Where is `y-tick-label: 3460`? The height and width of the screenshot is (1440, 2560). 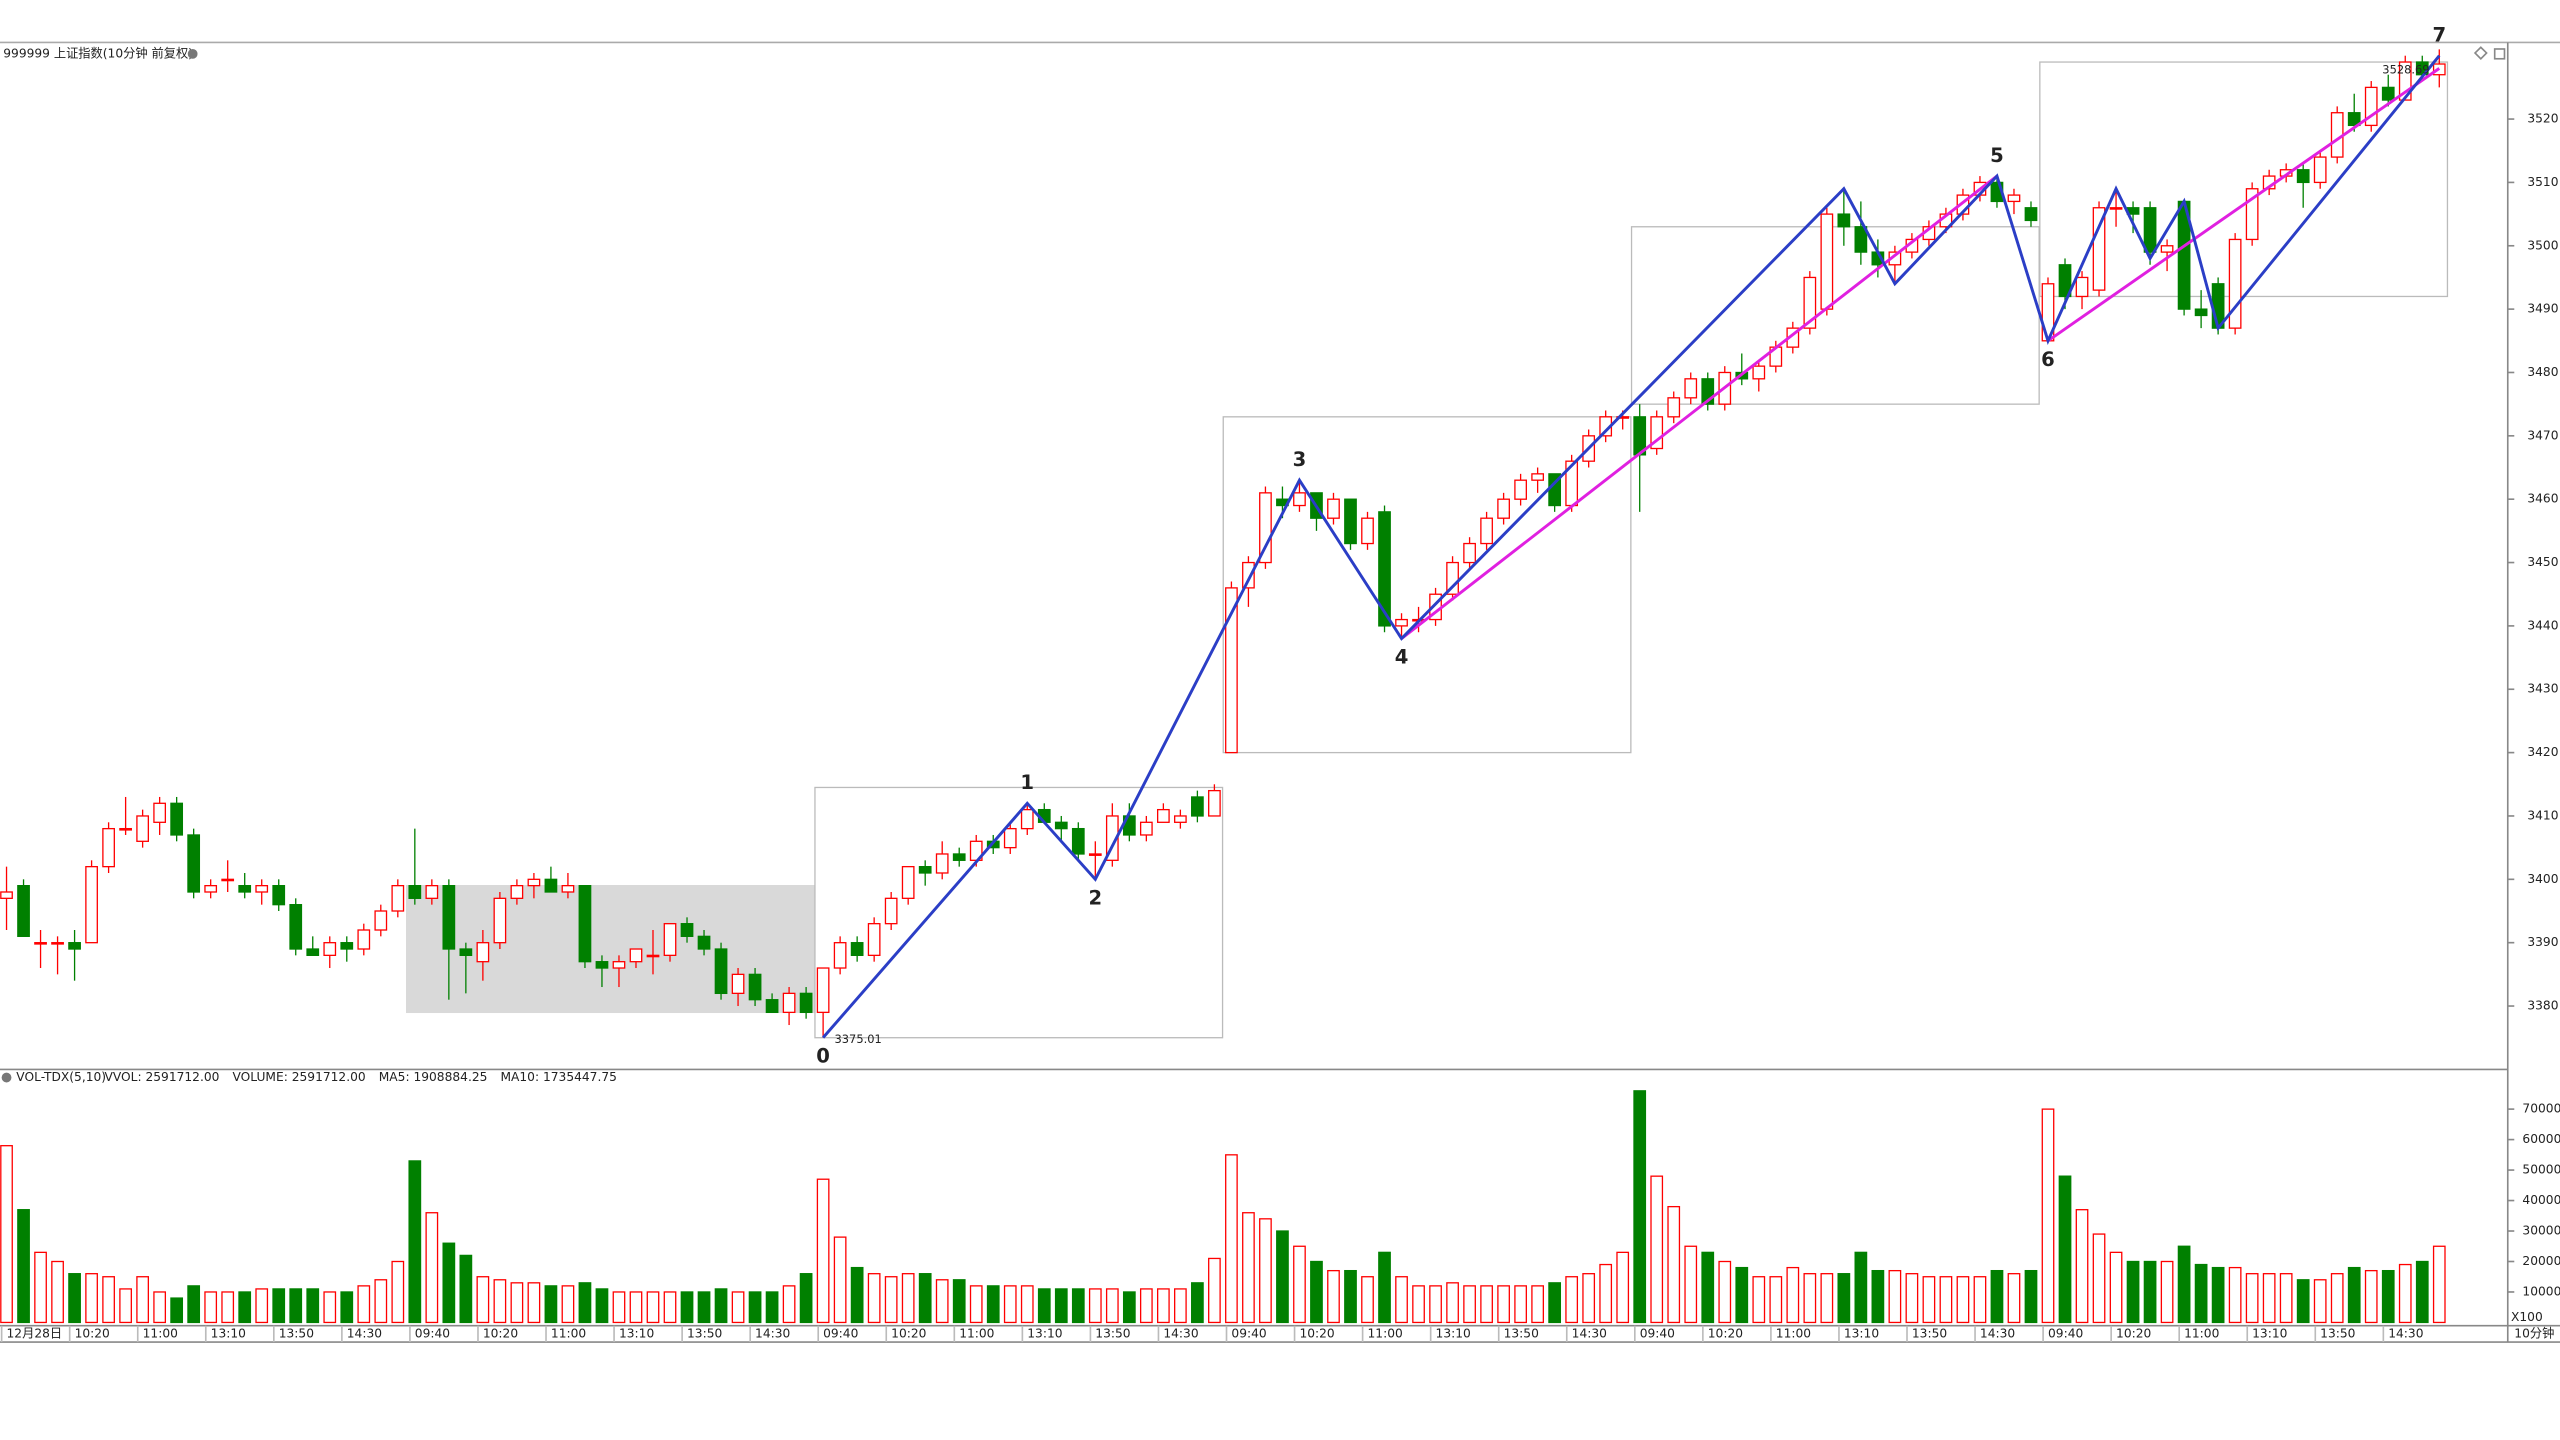 y-tick-label: 3460 is located at coordinates (2542, 499).